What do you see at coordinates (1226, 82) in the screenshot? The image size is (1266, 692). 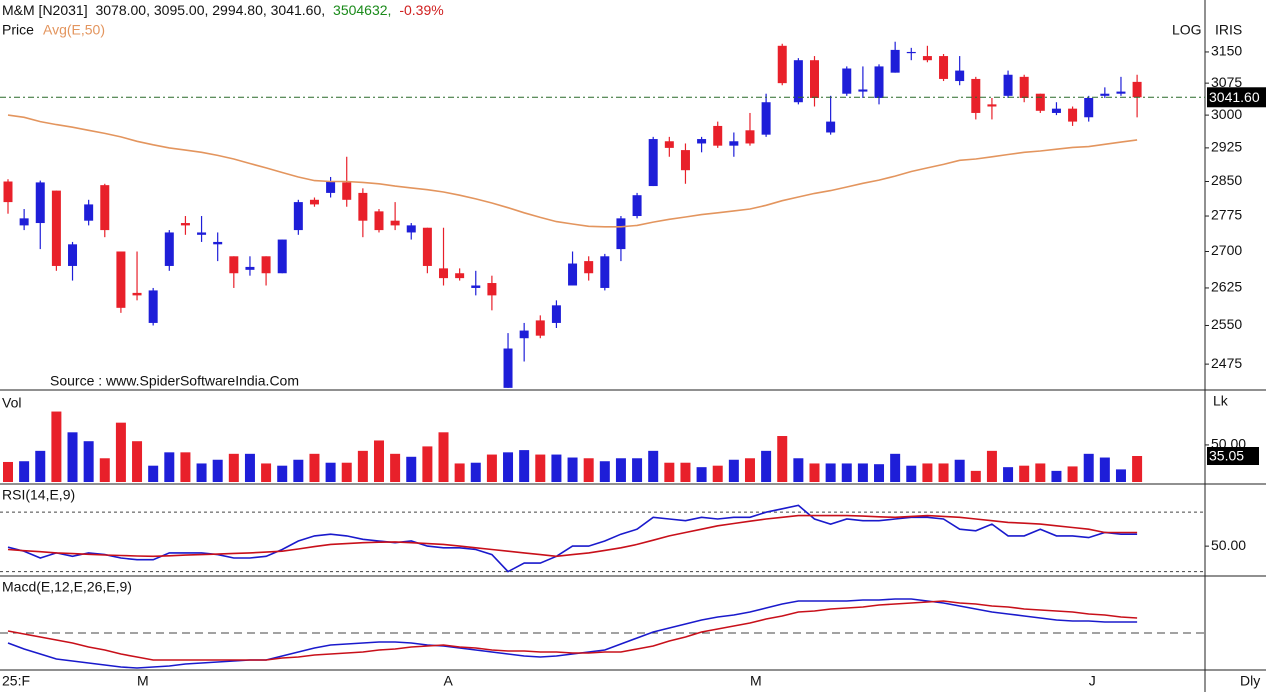 I see `y-tick-label: 3075` at bounding box center [1226, 82].